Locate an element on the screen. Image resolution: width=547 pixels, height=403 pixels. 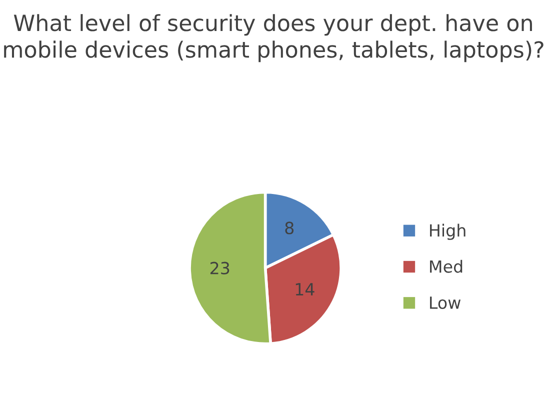
data-label: 8 is located at coordinates (289, 228).